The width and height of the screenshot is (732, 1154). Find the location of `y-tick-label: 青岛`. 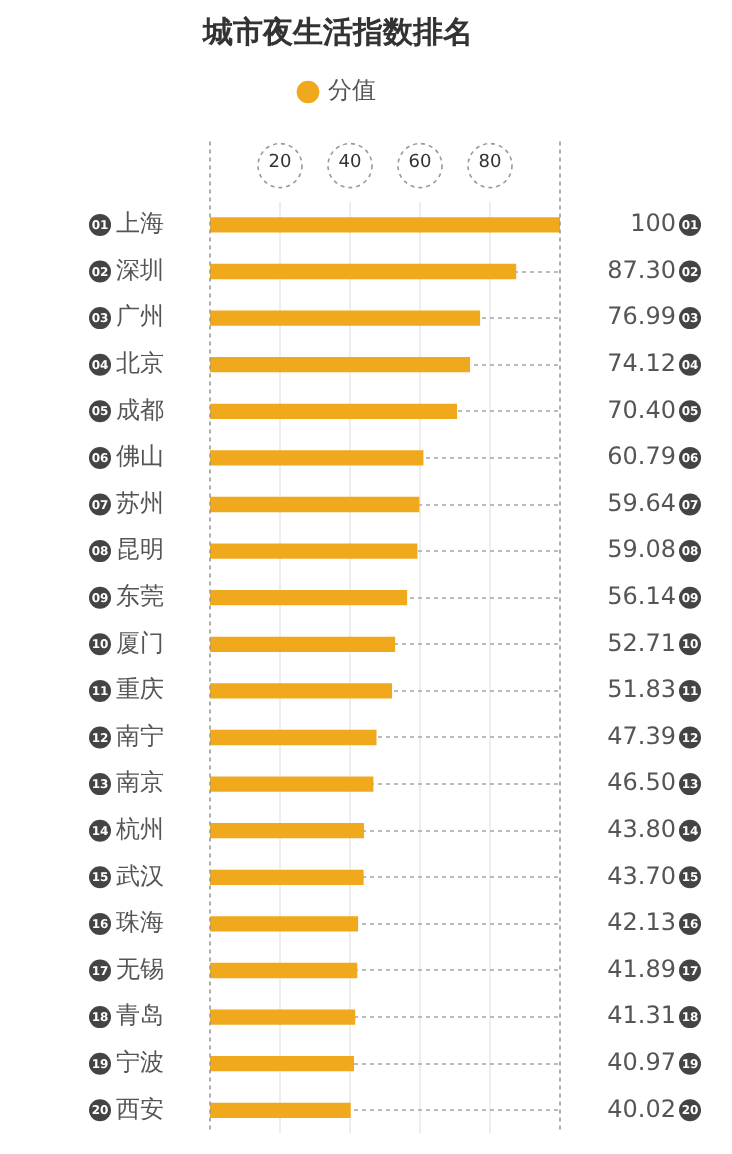

y-tick-label: 青岛 is located at coordinates (140, 1015).